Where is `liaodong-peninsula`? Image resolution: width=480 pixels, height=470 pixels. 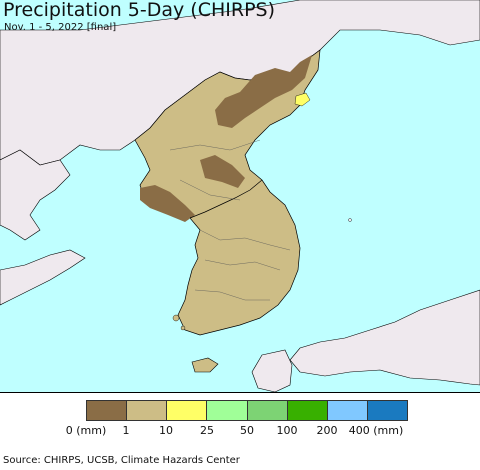
liaodong-peninsula is located at coordinates (35, 195).